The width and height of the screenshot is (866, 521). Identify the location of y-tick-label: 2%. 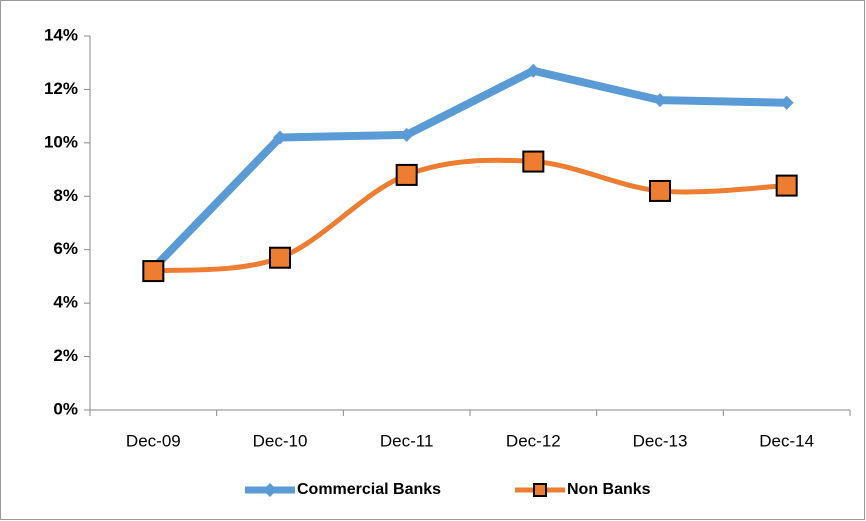
(65, 355).